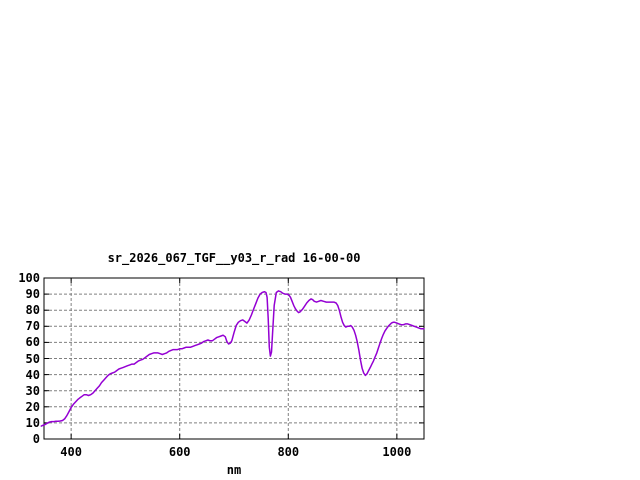 This screenshot has width=640, height=480. I want to click on chart-title: sr_2026_067_TGF__y03_r_rad 16-00-00, so click(234, 258).